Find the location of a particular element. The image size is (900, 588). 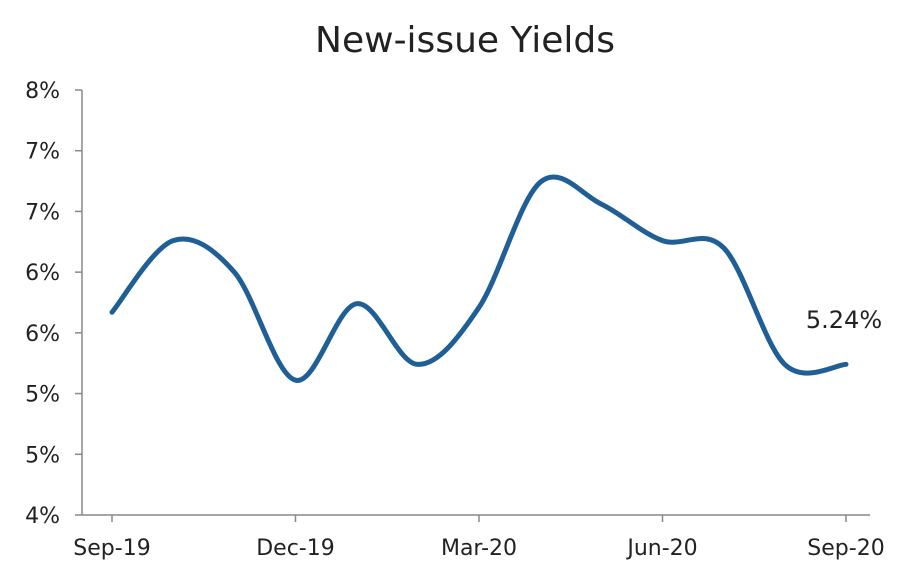

x-tick-label: Jun-20 is located at coordinates (661, 548).